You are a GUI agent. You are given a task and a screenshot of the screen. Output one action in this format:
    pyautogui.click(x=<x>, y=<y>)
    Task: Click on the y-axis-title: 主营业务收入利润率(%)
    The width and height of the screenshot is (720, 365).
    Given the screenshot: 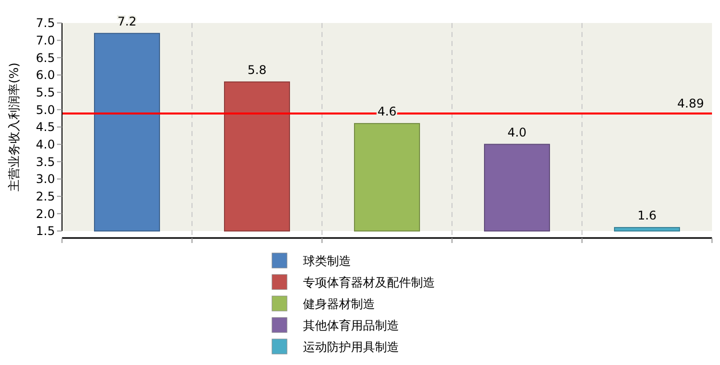 What is the action you would take?
    pyautogui.click(x=14, y=127)
    